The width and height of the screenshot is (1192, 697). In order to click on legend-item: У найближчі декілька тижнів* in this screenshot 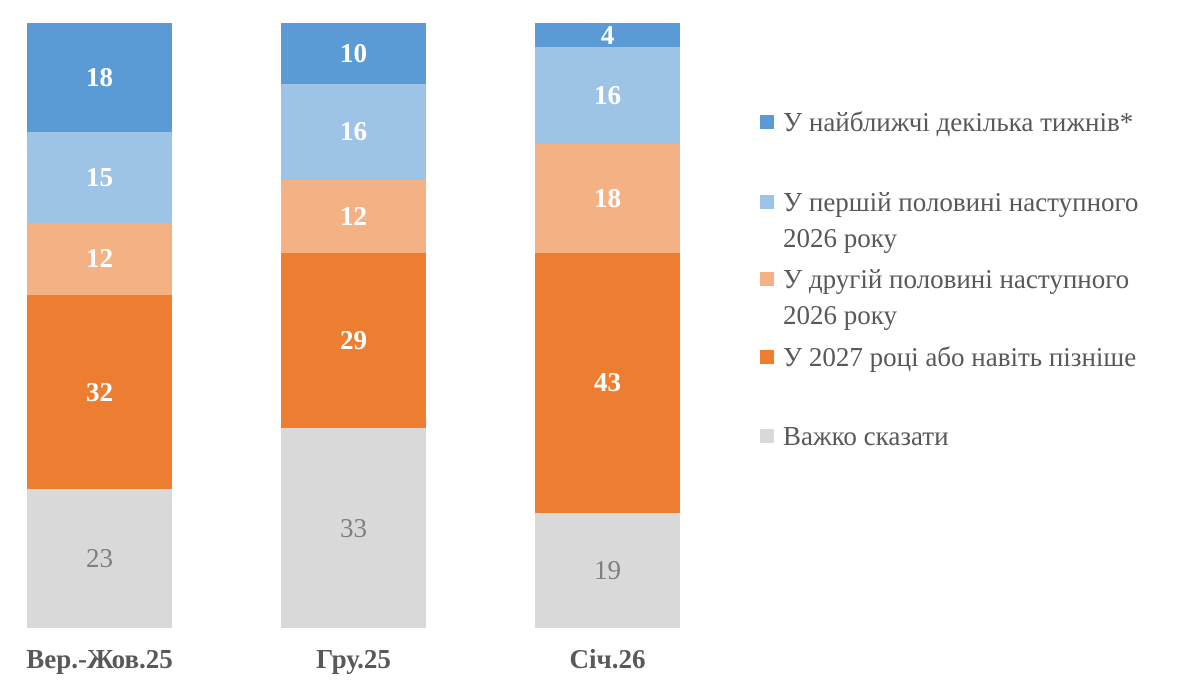, I will do `click(946, 122)`.